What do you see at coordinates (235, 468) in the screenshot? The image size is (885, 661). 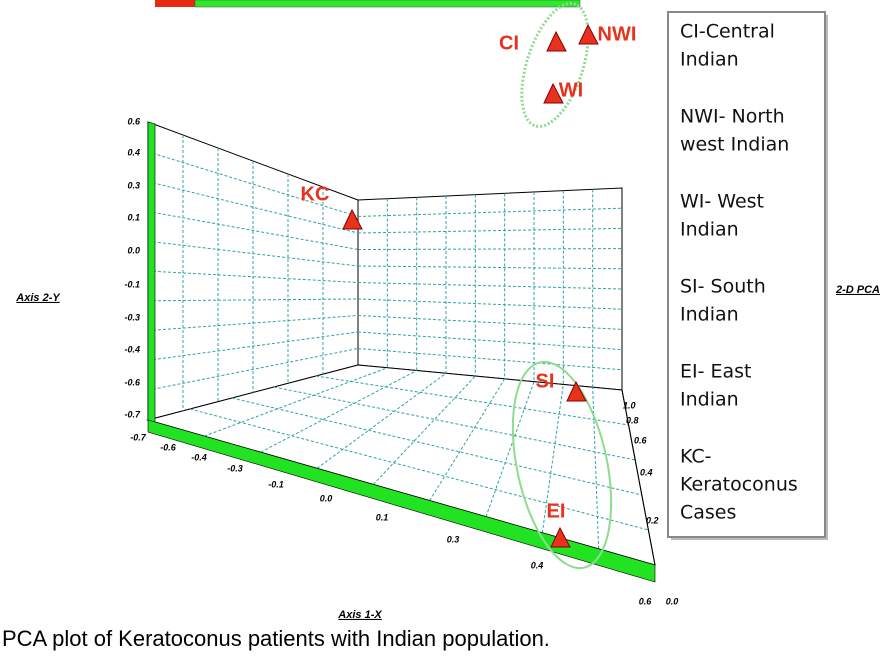 I see `x-tick-label: -0.3` at bounding box center [235, 468].